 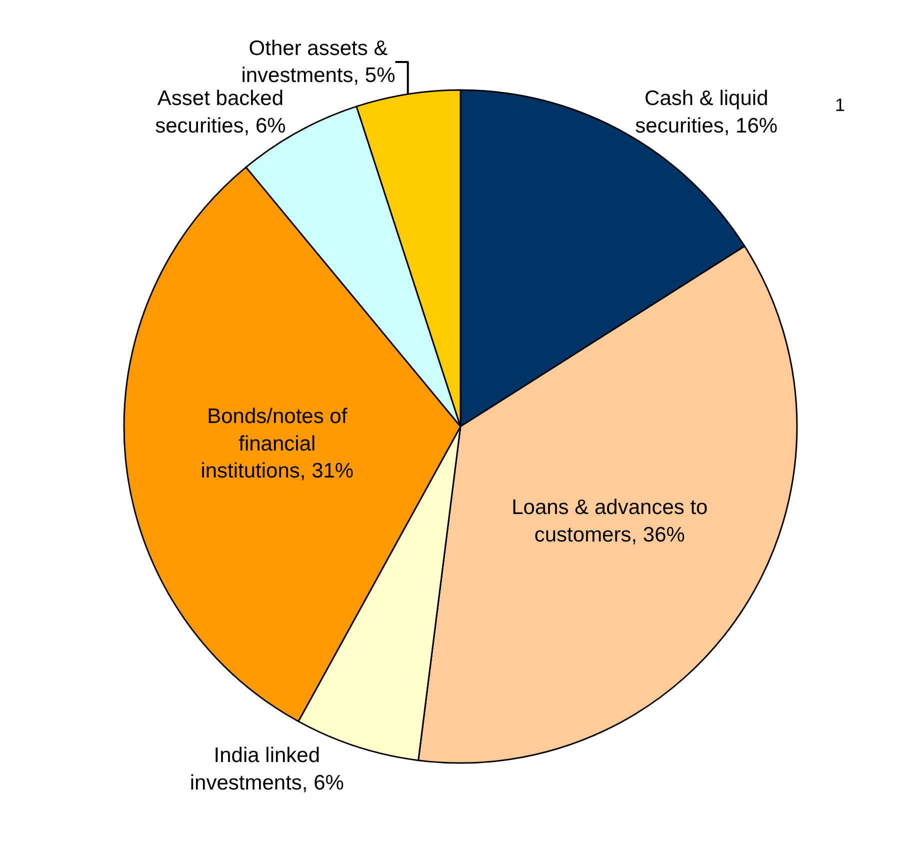 What do you see at coordinates (220, 112) in the screenshot?
I see `slice-label: Asset backed securities, 6%` at bounding box center [220, 112].